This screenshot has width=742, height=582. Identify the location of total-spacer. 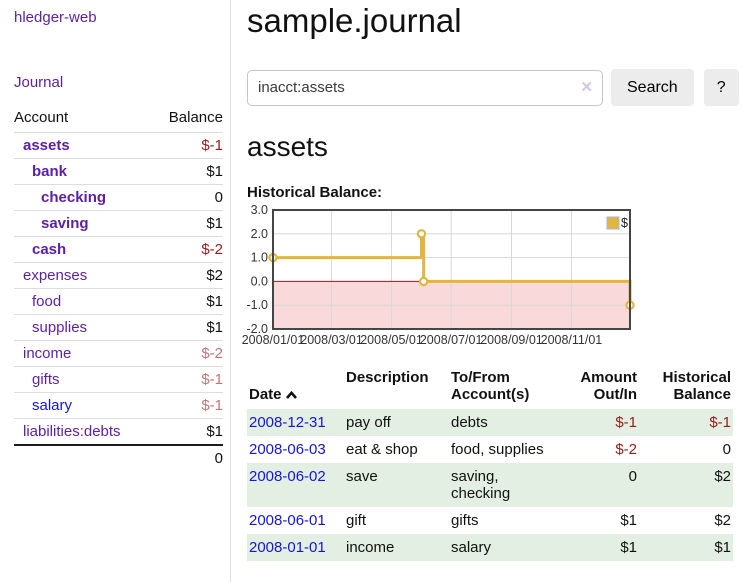
(83, 457).